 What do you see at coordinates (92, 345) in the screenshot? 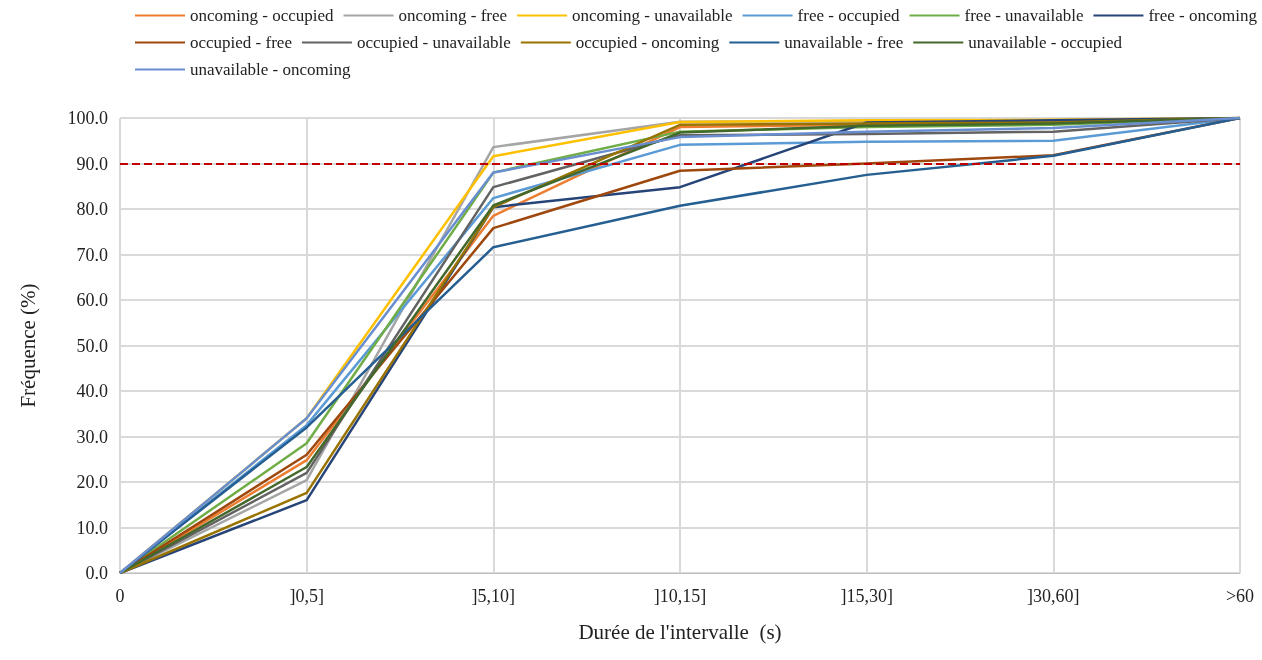
I see `y-tick-label: 50.0` at bounding box center [92, 345].